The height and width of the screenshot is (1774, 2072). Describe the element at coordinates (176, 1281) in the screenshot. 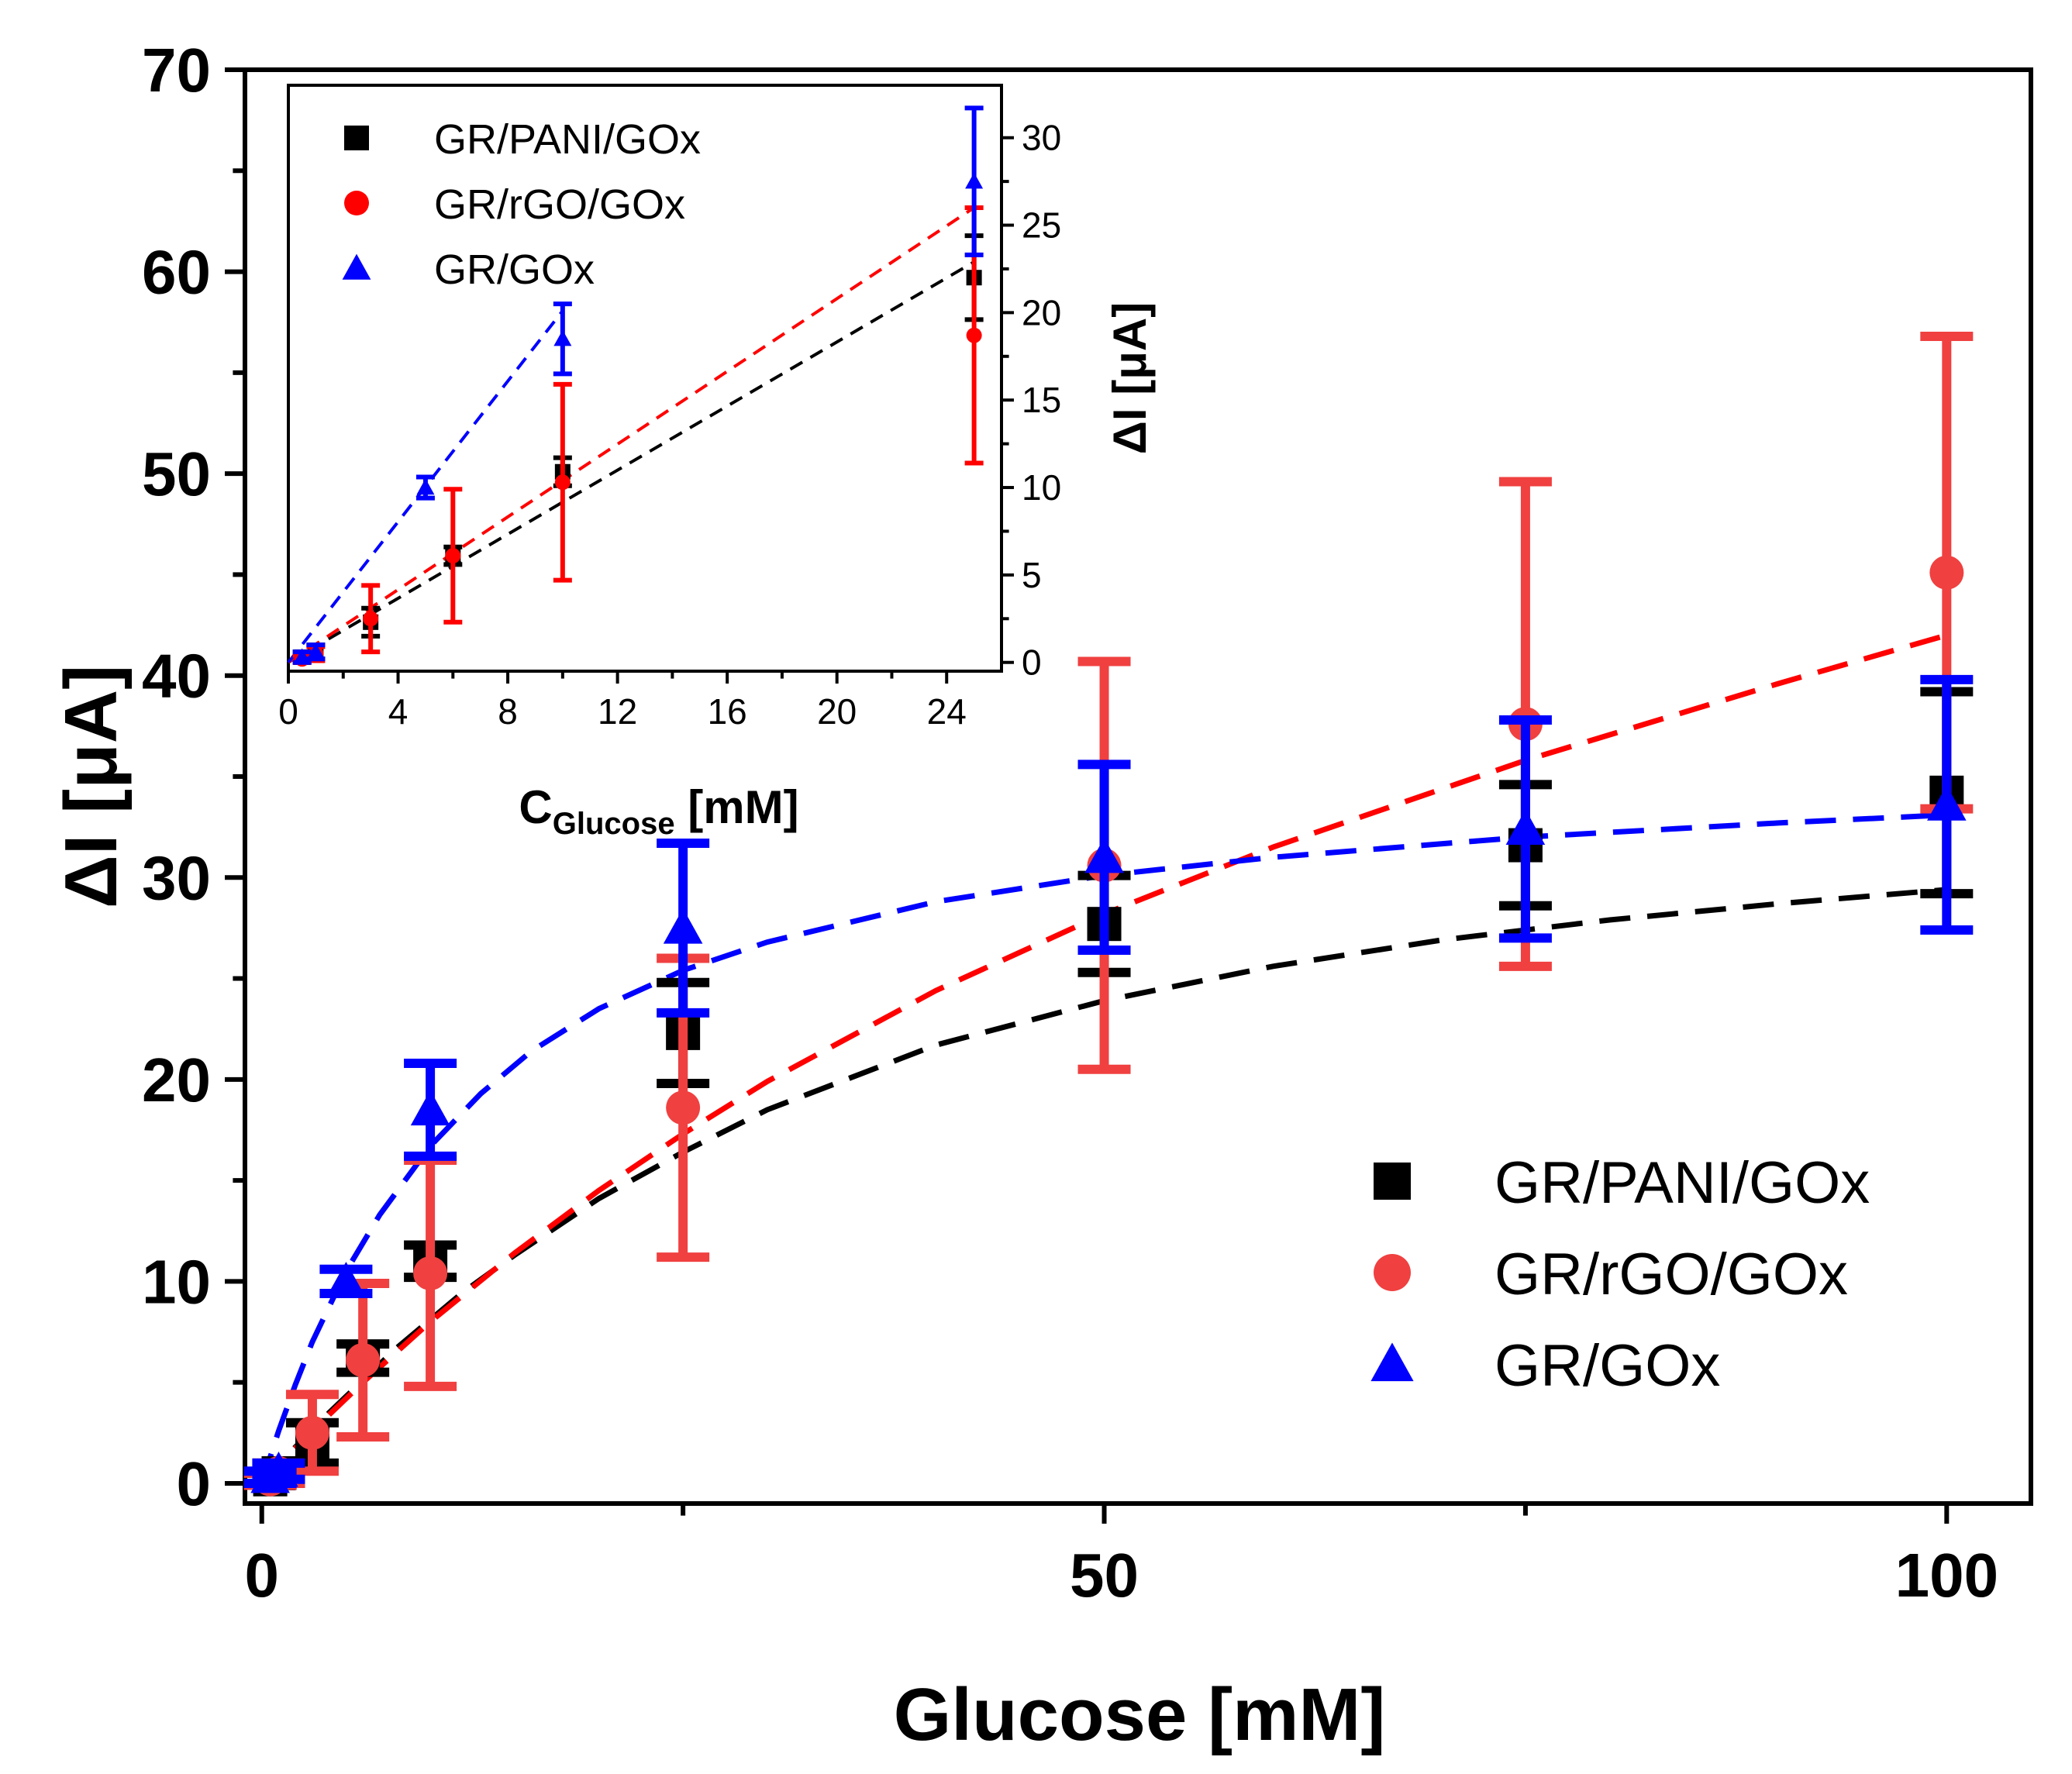

I see `main-y-tick-label: 10` at that location.